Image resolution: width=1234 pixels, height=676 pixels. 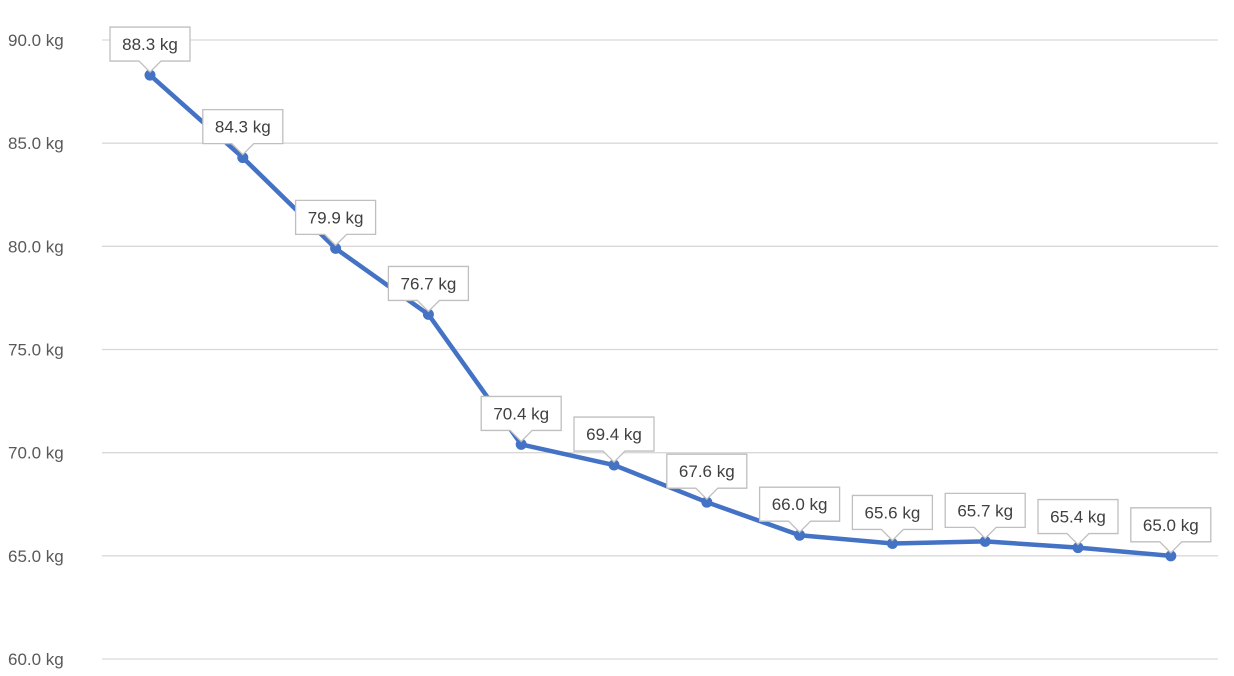 I want to click on data-label: 70.4 kg, so click(x=521, y=413).